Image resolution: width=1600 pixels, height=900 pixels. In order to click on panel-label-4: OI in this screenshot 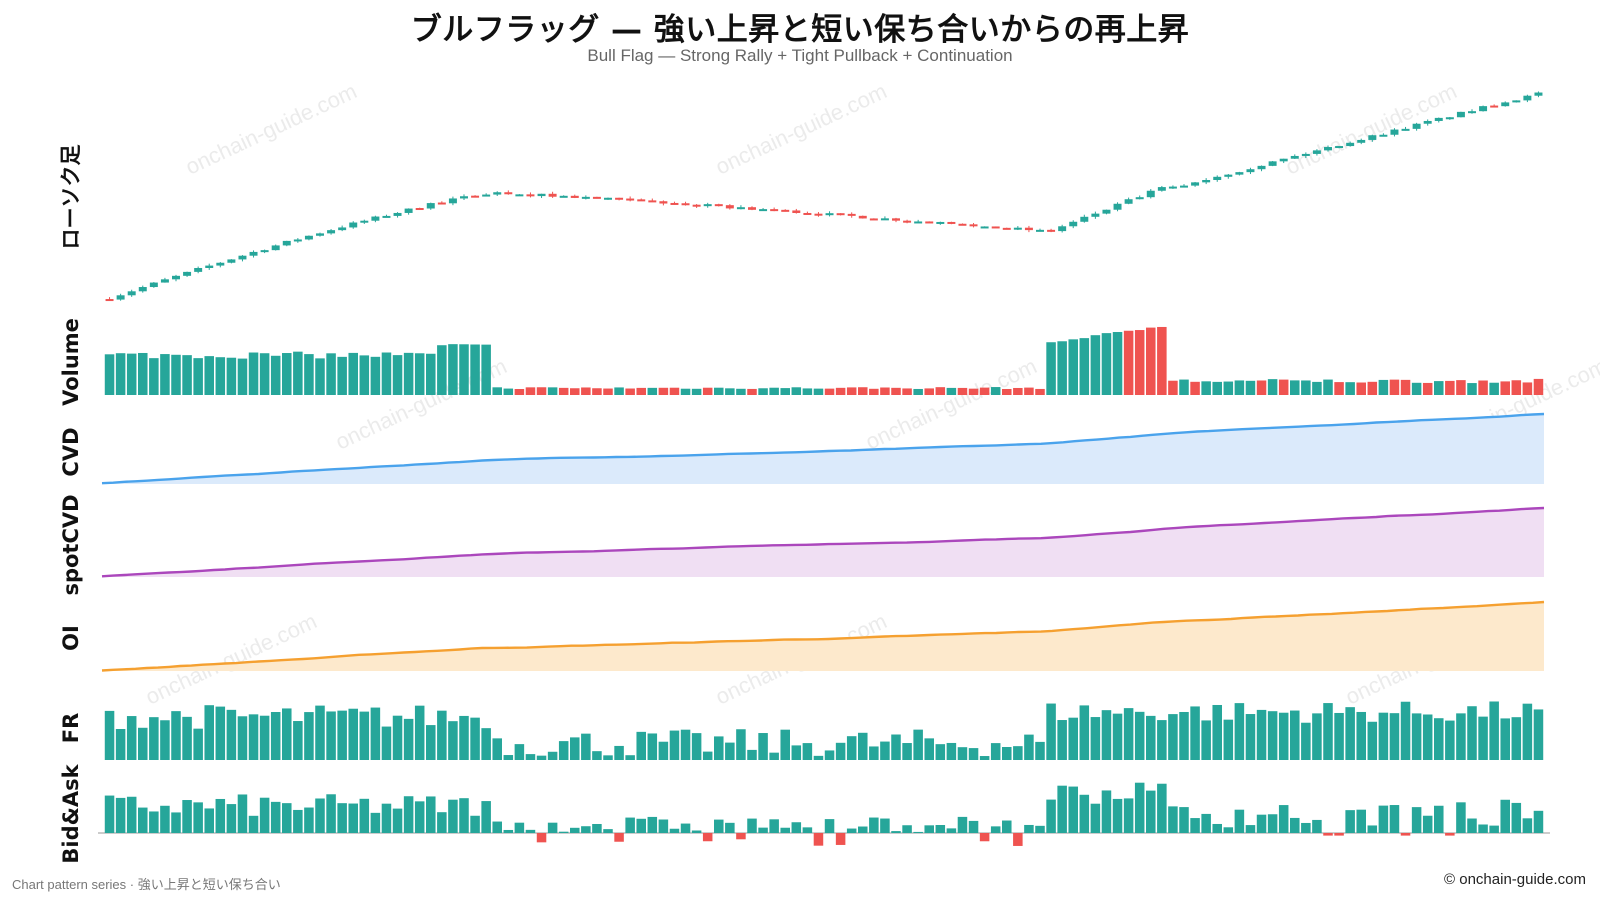, I will do `click(71, 638)`.